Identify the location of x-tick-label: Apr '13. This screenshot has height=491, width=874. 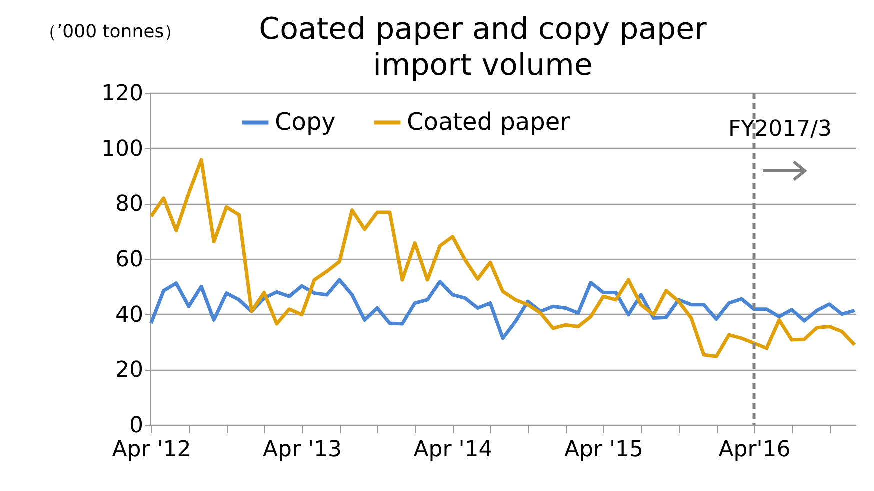
(302, 450).